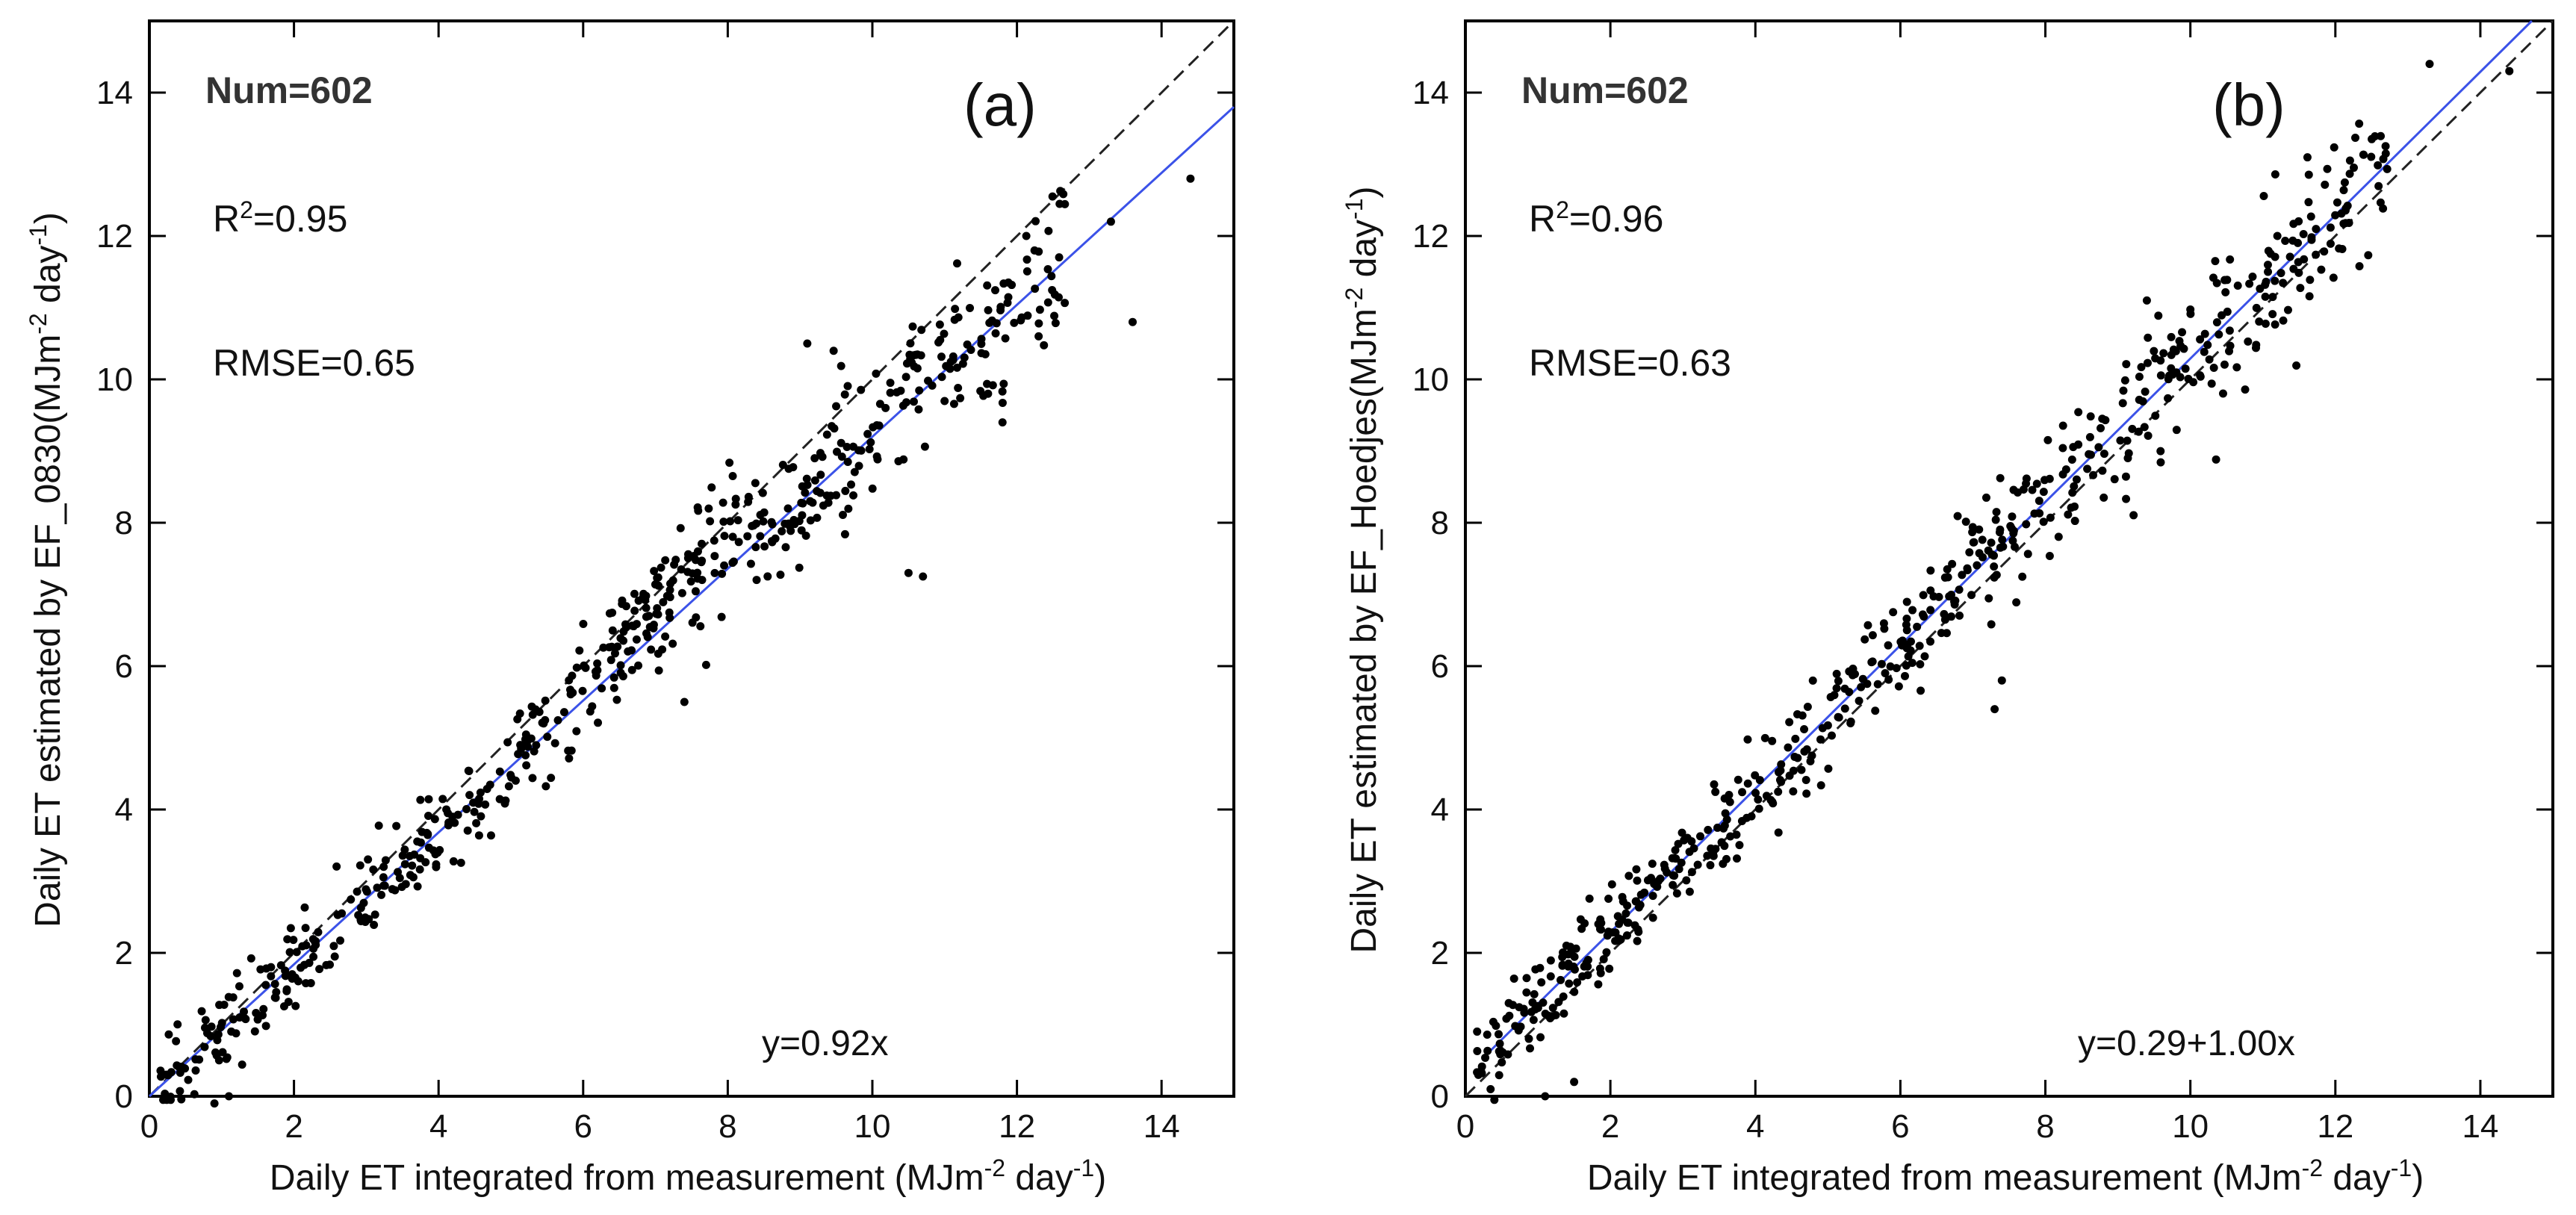 Image resolution: width=2576 pixels, height=1215 pixels. I want to click on y-tick-label: 0, so click(1440, 1096).